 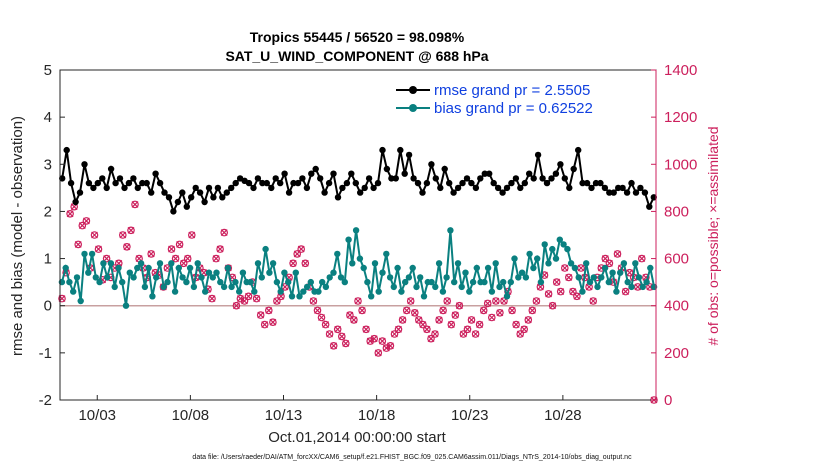 What do you see at coordinates (413, 108) in the screenshot?
I see `legend-bias-marker` at bounding box center [413, 108].